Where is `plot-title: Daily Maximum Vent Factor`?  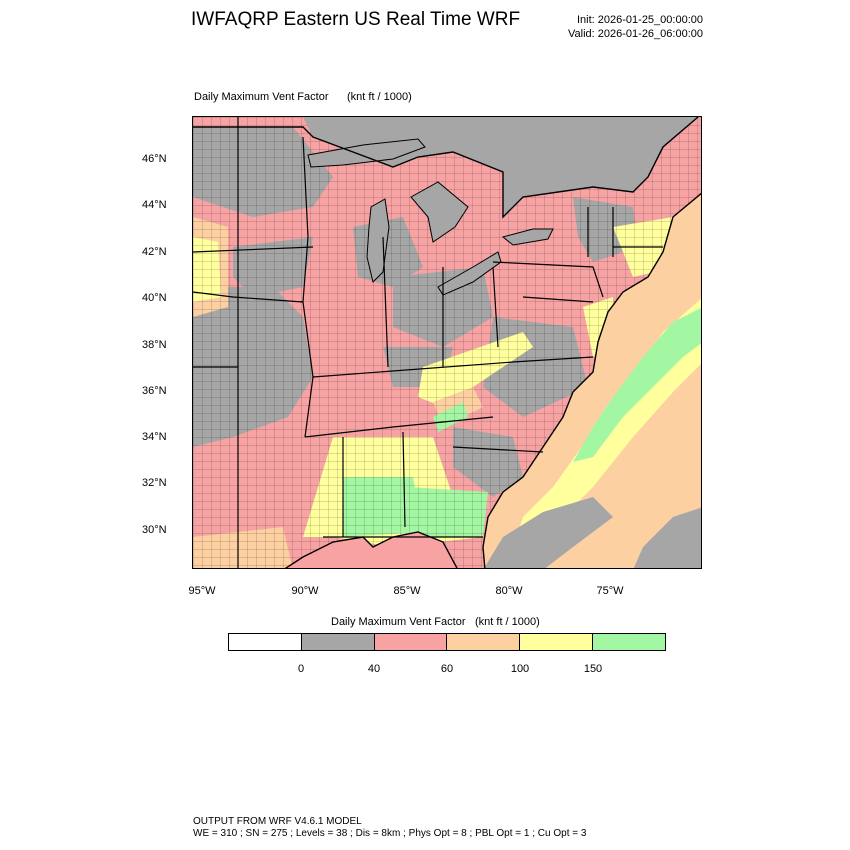 plot-title: Daily Maximum Vent Factor is located at coordinates (261, 97).